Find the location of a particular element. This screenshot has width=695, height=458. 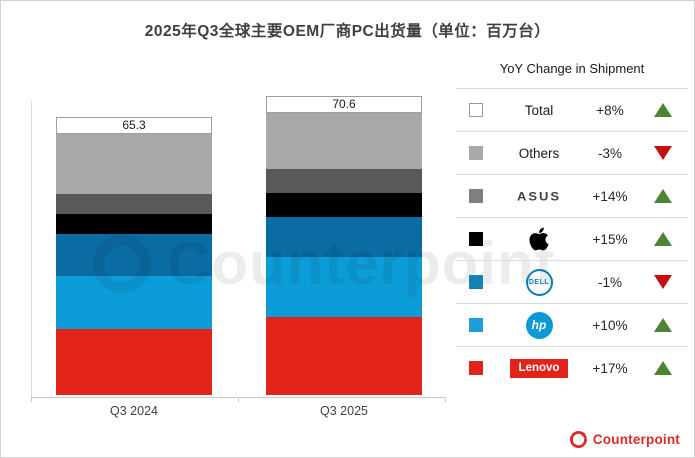

yoy-change-value: -1% is located at coordinates (609, 282).